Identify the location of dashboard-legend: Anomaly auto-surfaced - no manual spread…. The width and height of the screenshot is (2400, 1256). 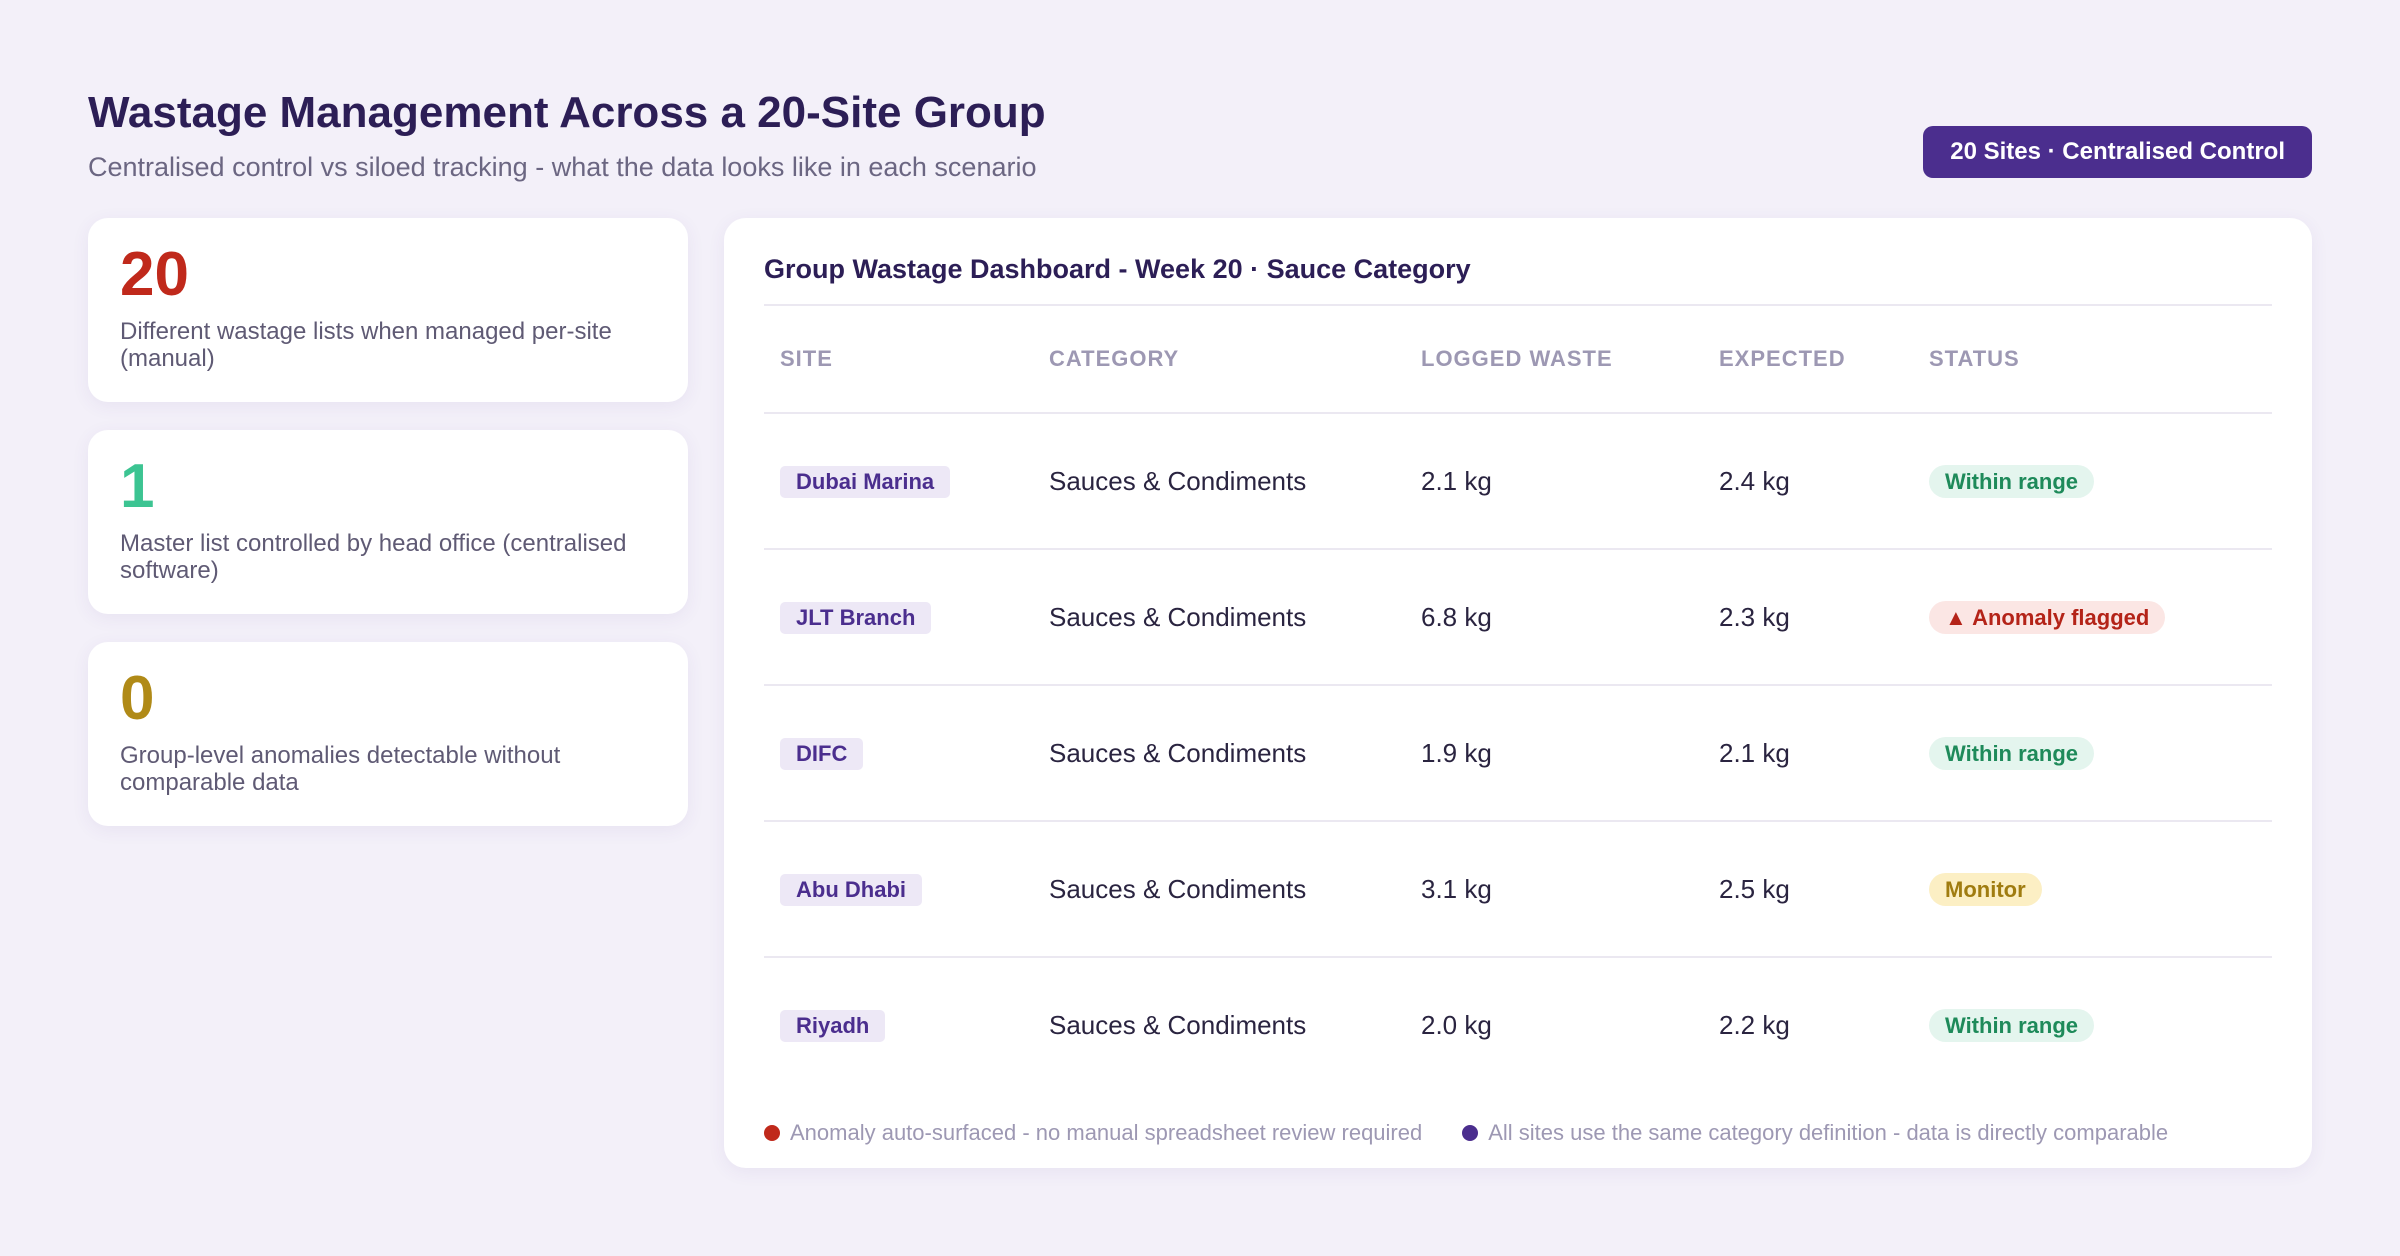
(1518, 1133).